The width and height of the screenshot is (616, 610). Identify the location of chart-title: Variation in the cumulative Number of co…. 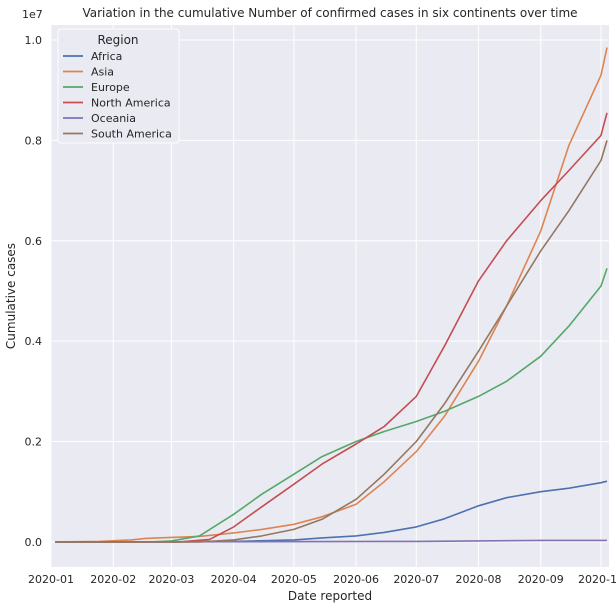
(329, 13).